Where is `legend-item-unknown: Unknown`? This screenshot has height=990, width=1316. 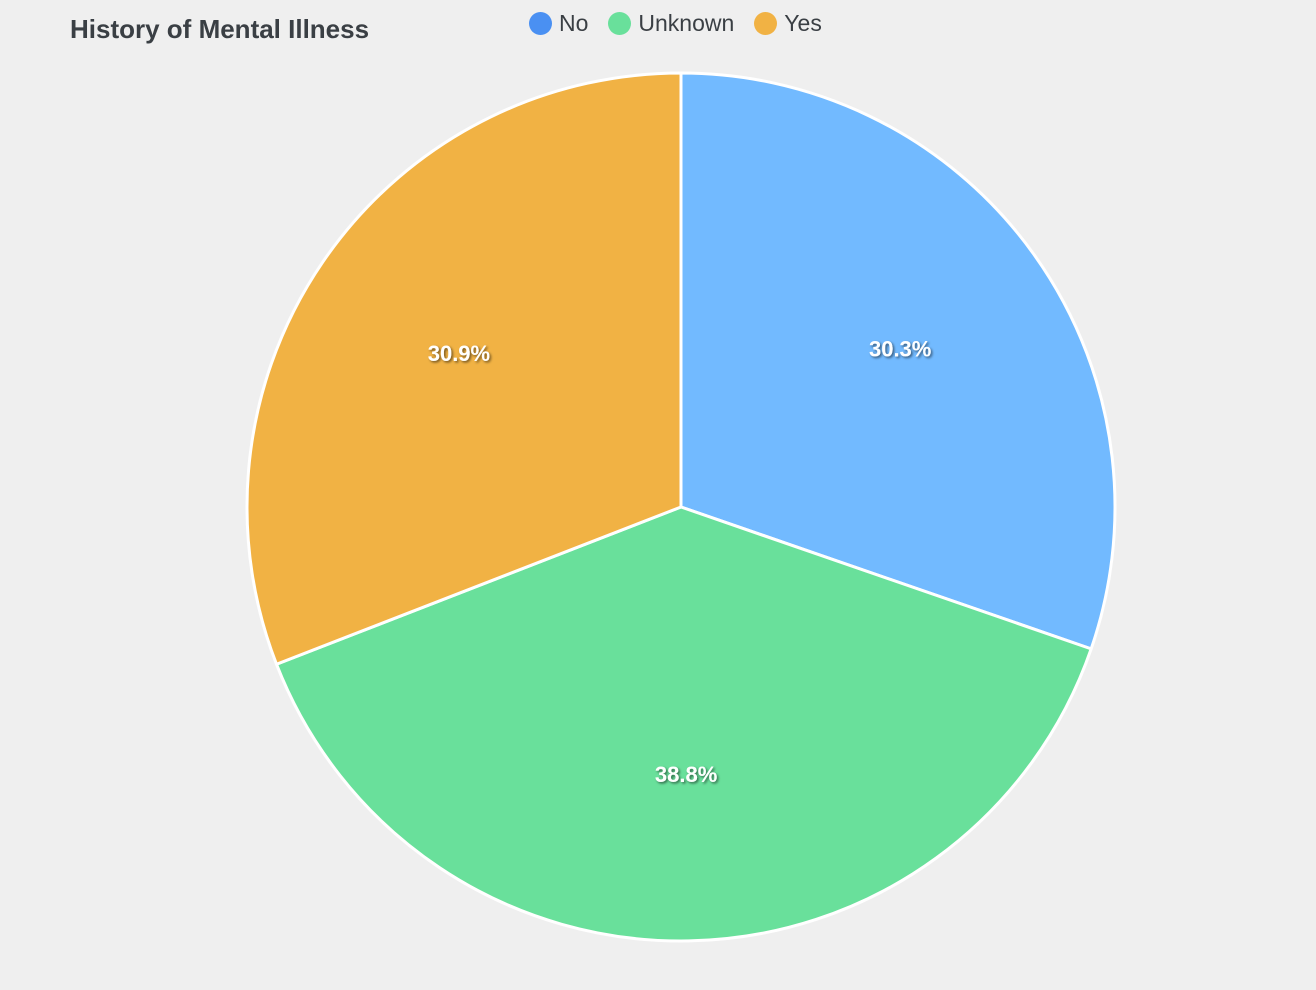 legend-item-unknown: Unknown is located at coordinates (671, 23).